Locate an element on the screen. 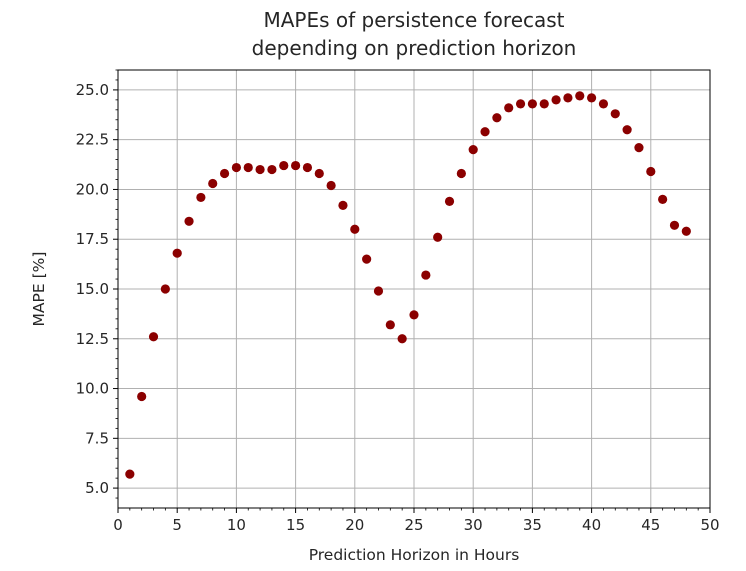 The height and width of the screenshot is (571, 746). x-tick-label: 20 is located at coordinates (354, 525).